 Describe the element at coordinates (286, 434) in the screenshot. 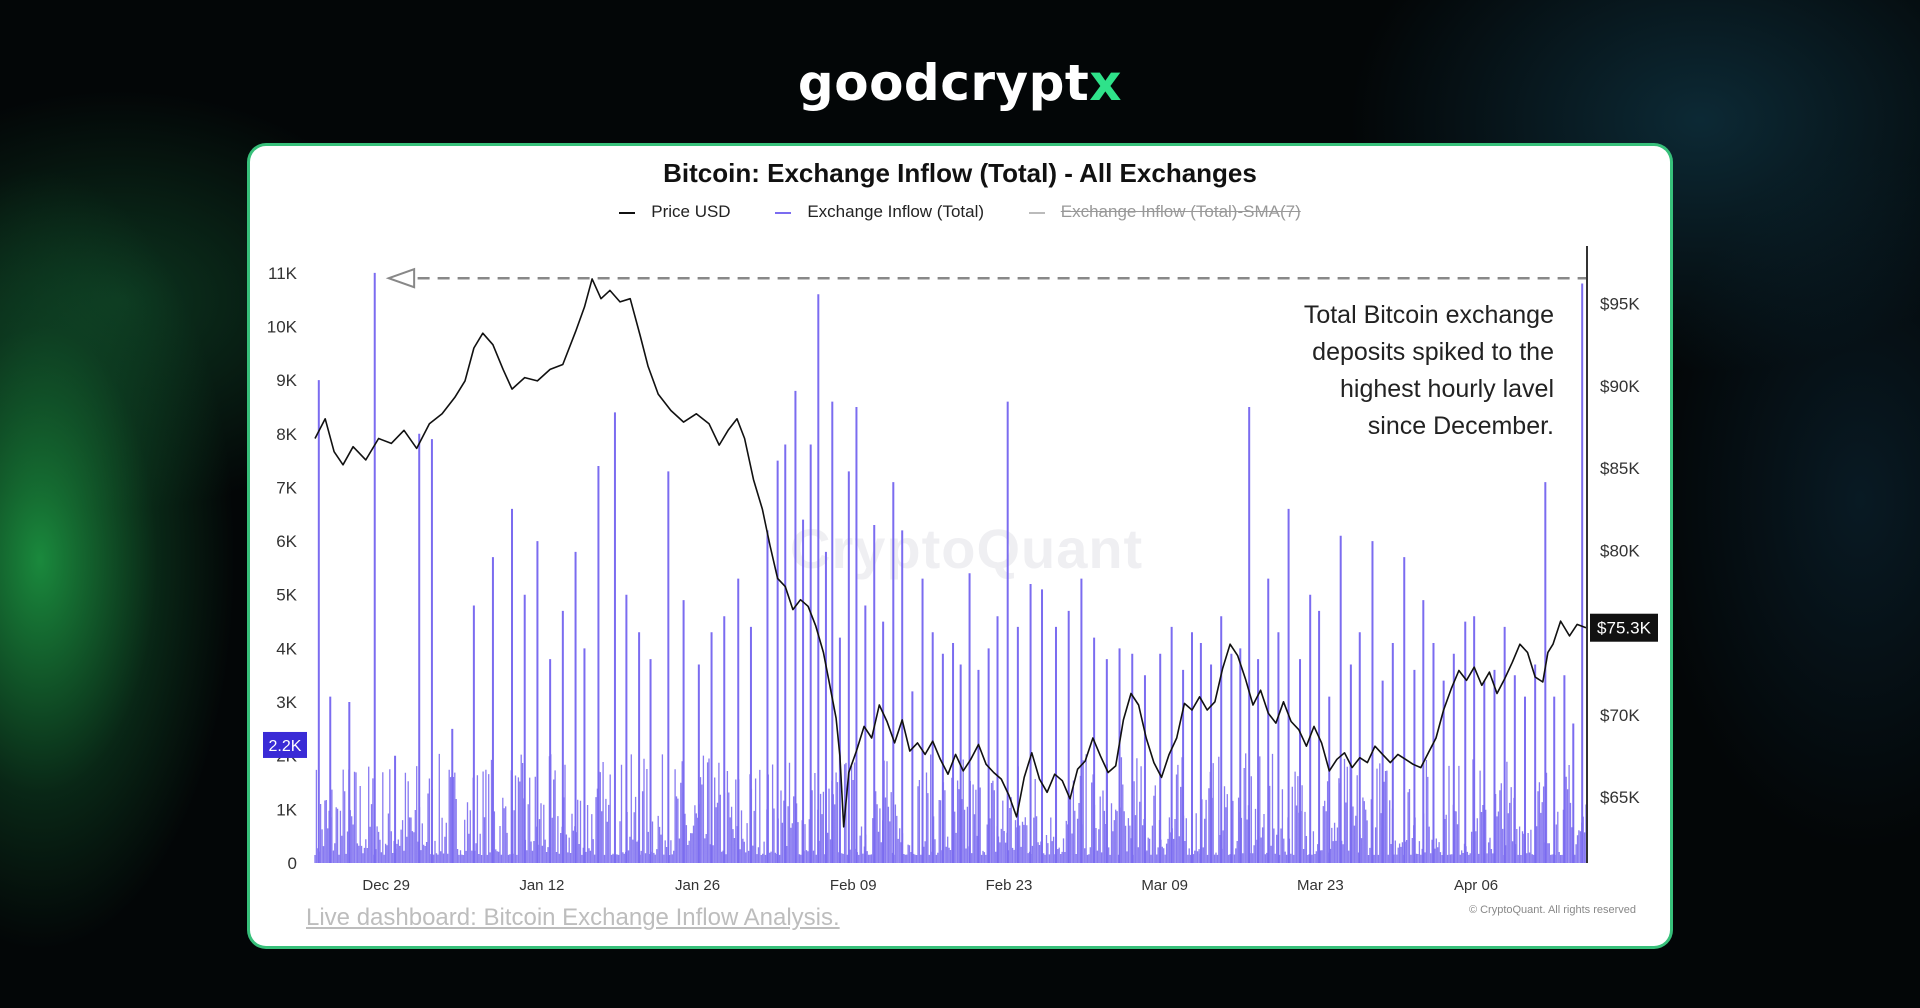

I see `y-left-tick-label: 8K` at that location.